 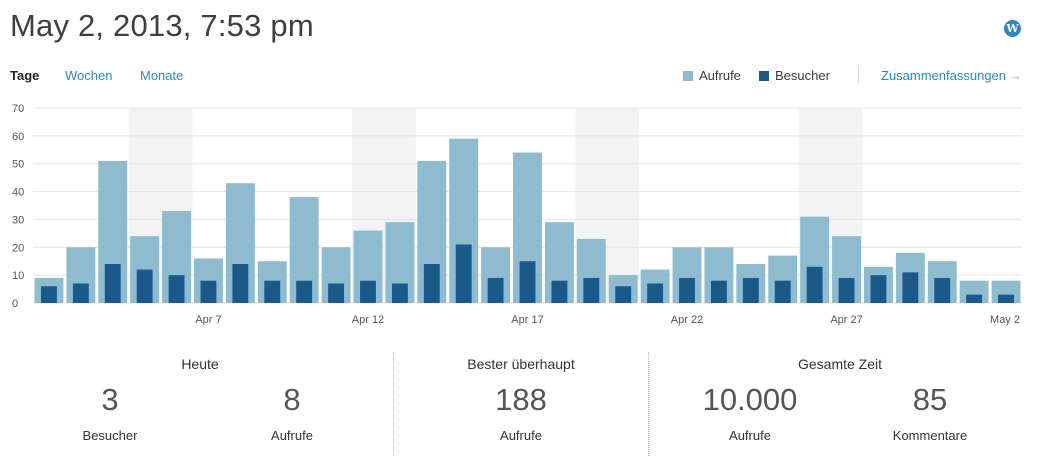 I want to click on y-tick-label: 10, so click(x=18, y=276).